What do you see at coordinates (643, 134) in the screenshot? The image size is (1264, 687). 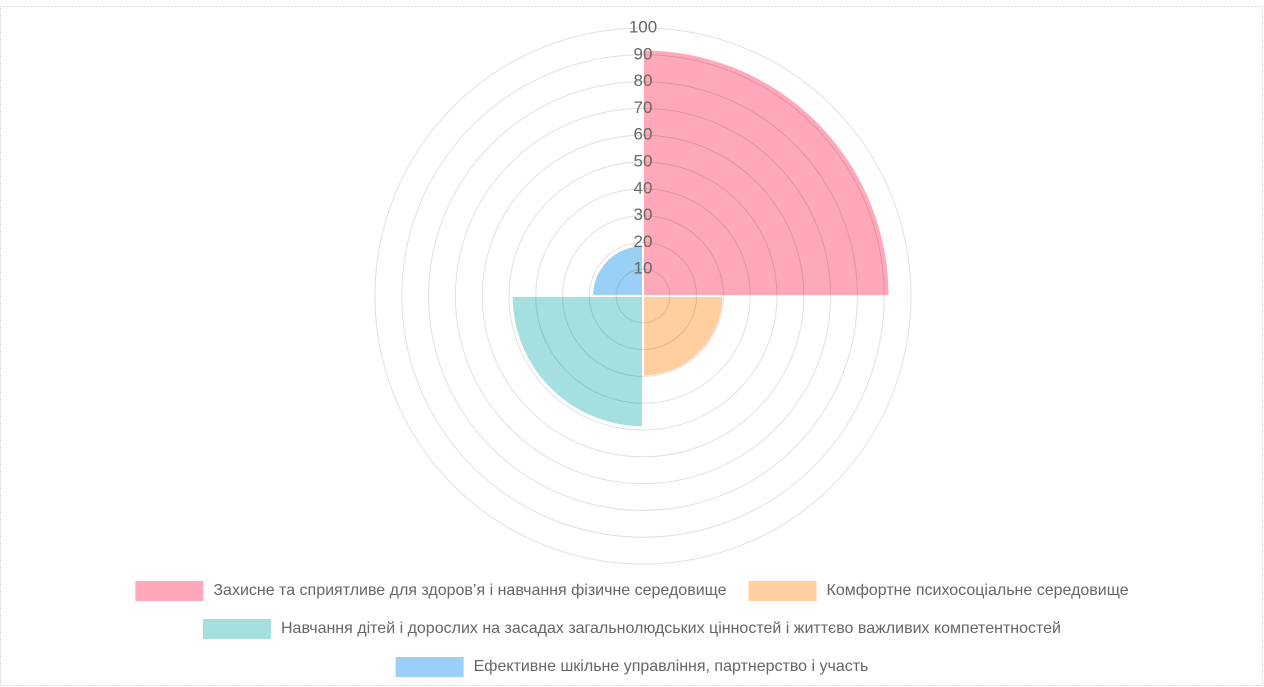 I see `r-tick-label: 60` at bounding box center [643, 134].